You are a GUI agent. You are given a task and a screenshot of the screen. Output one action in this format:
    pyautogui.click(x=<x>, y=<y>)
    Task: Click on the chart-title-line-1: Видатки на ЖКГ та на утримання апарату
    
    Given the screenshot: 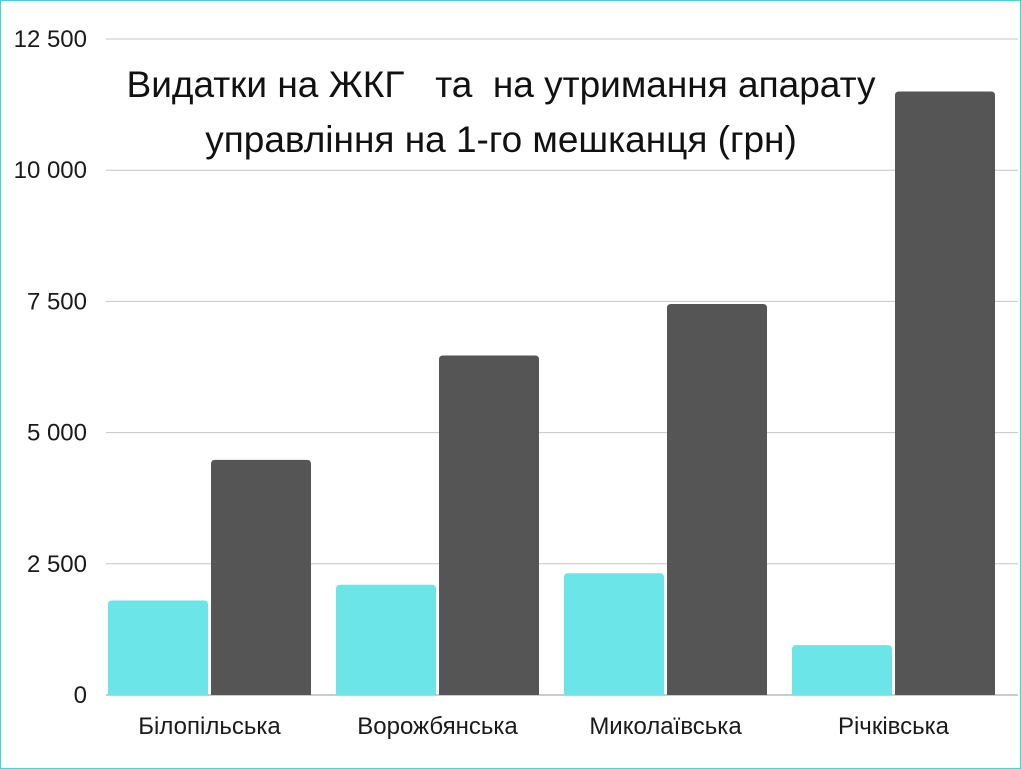 What is the action you would take?
    pyautogui.click(x=501, y=84)
    